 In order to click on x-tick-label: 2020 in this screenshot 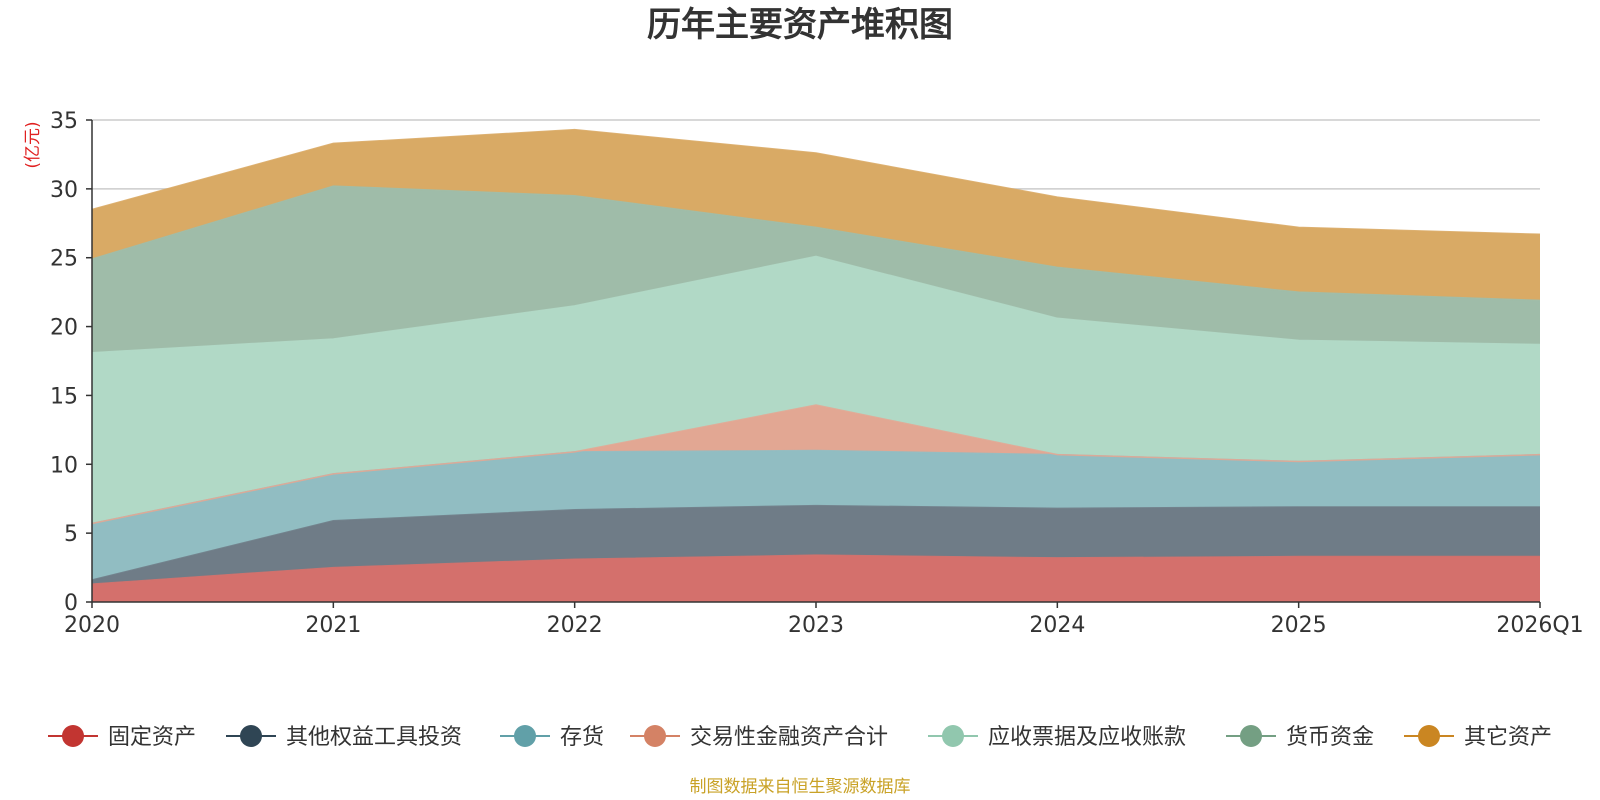, I will do `click(92, 625)`.